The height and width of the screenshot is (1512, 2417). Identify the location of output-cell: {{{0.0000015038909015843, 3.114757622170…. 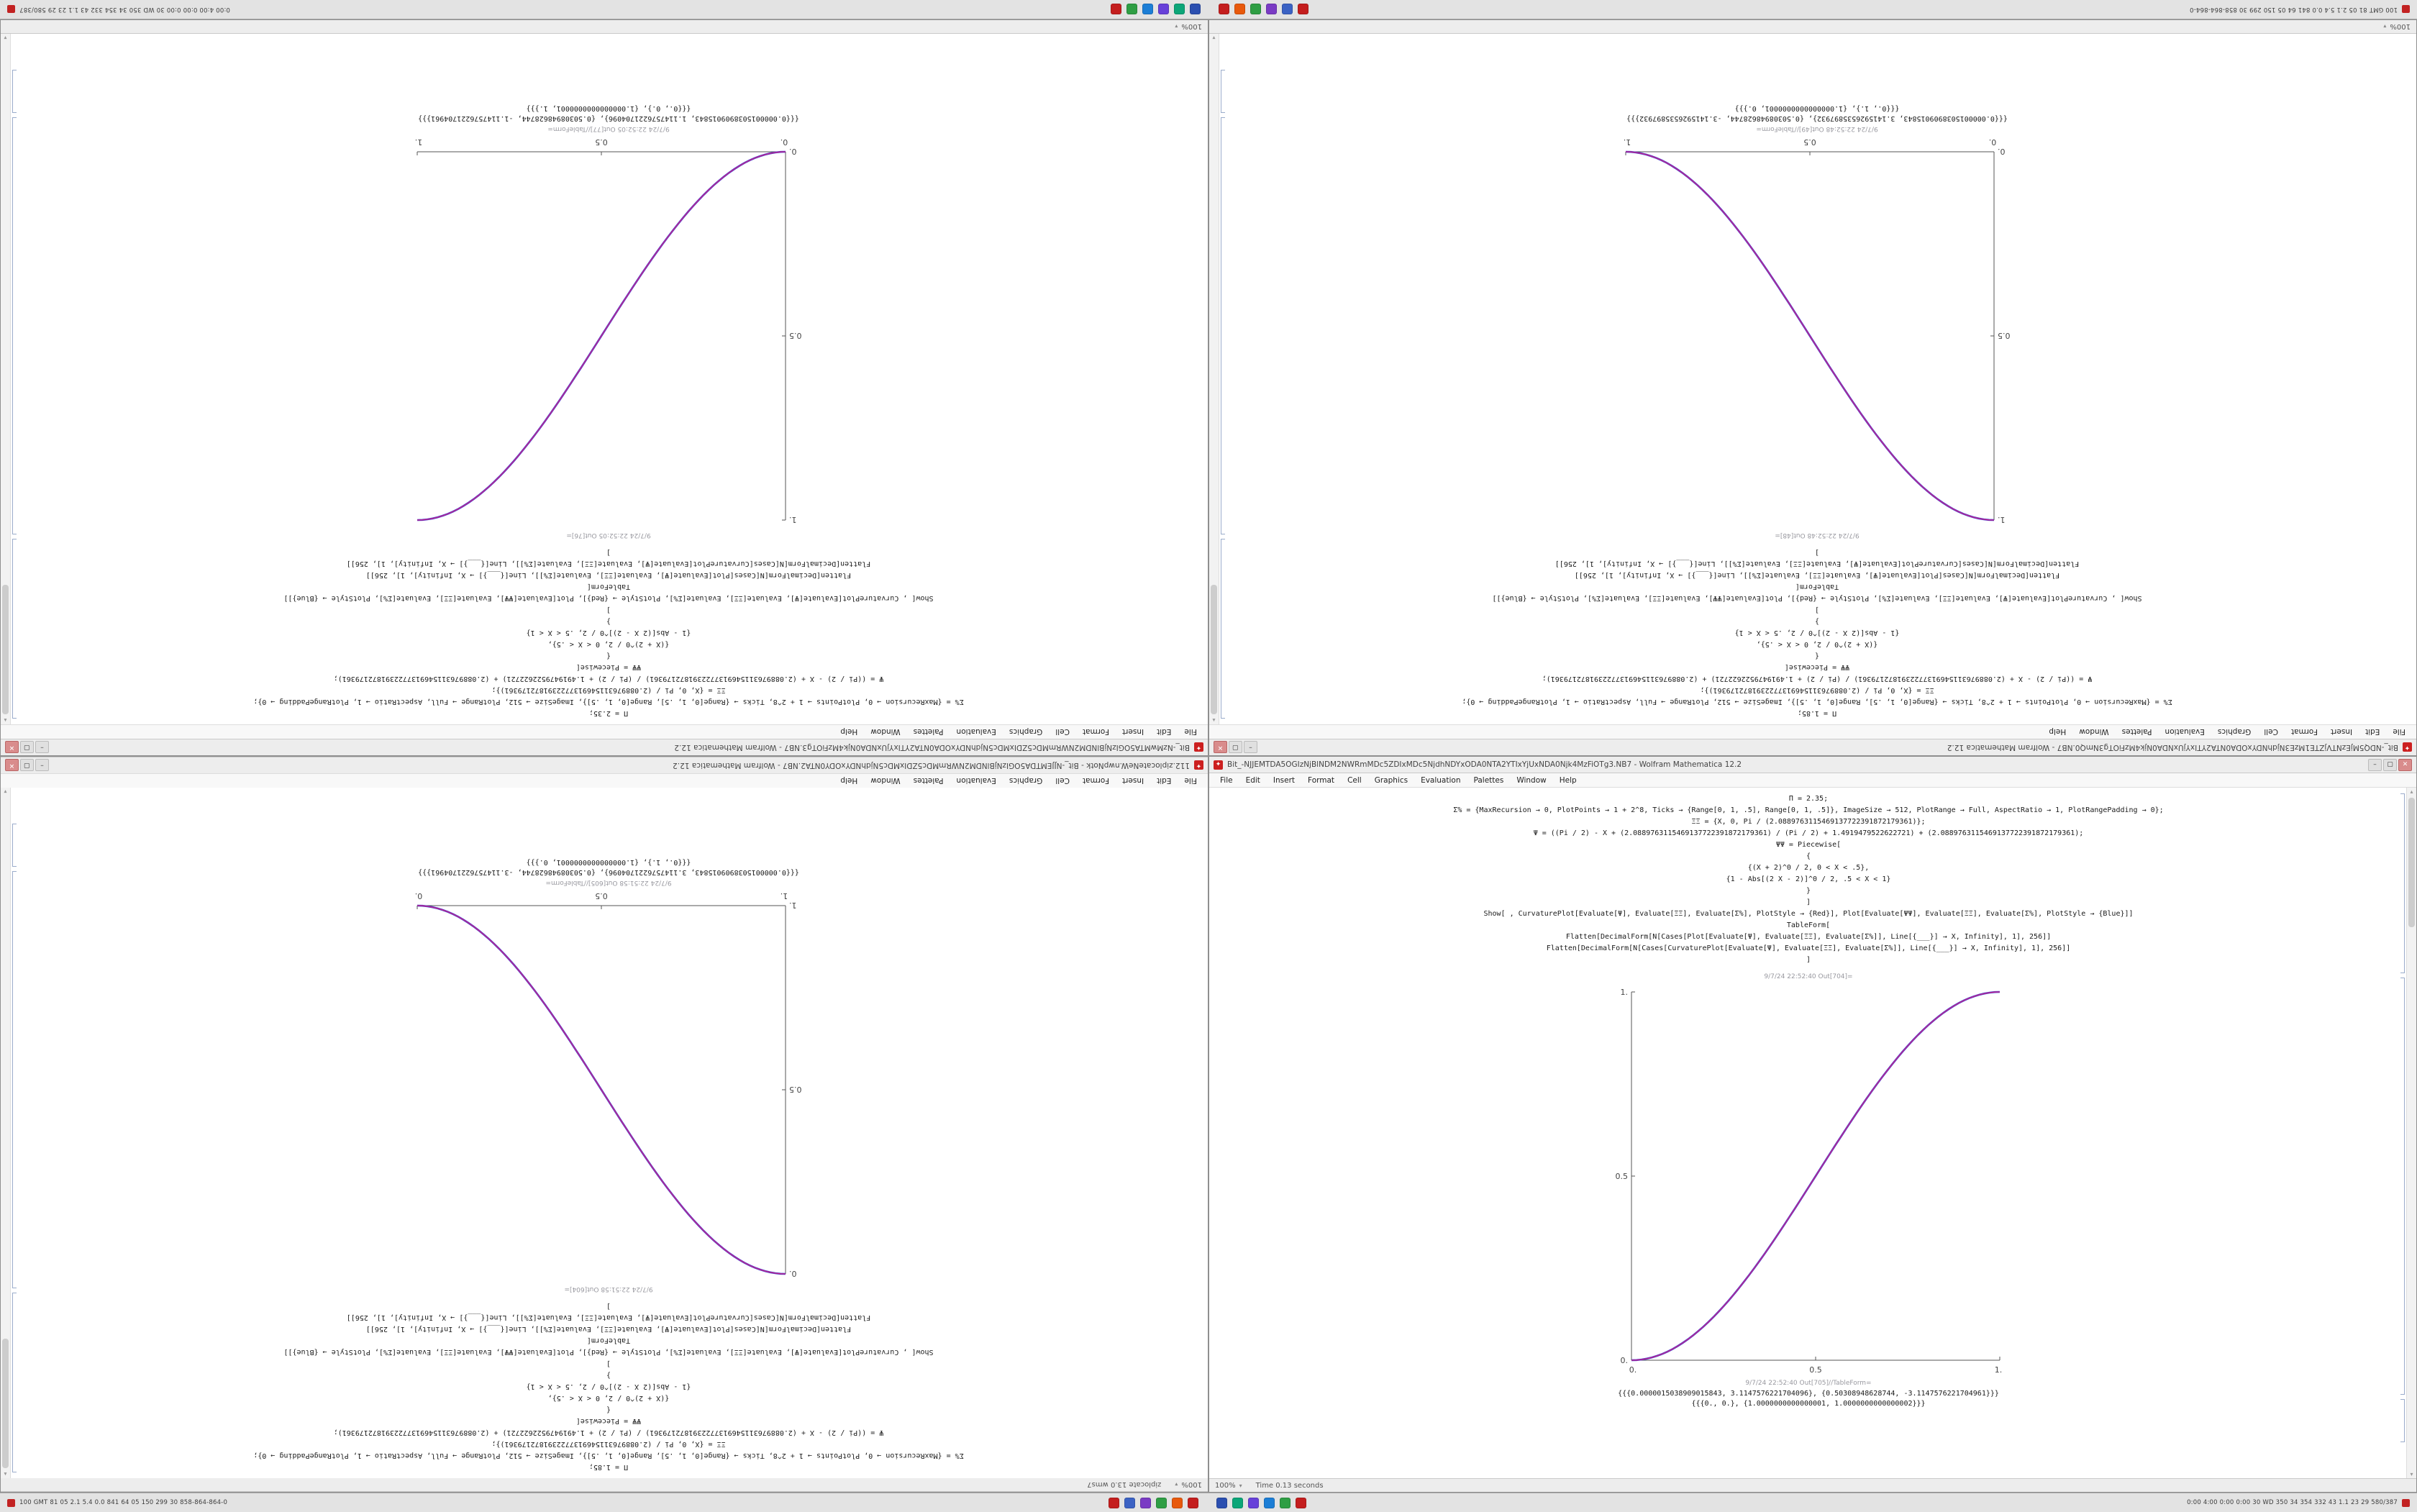
(1809, 1399).